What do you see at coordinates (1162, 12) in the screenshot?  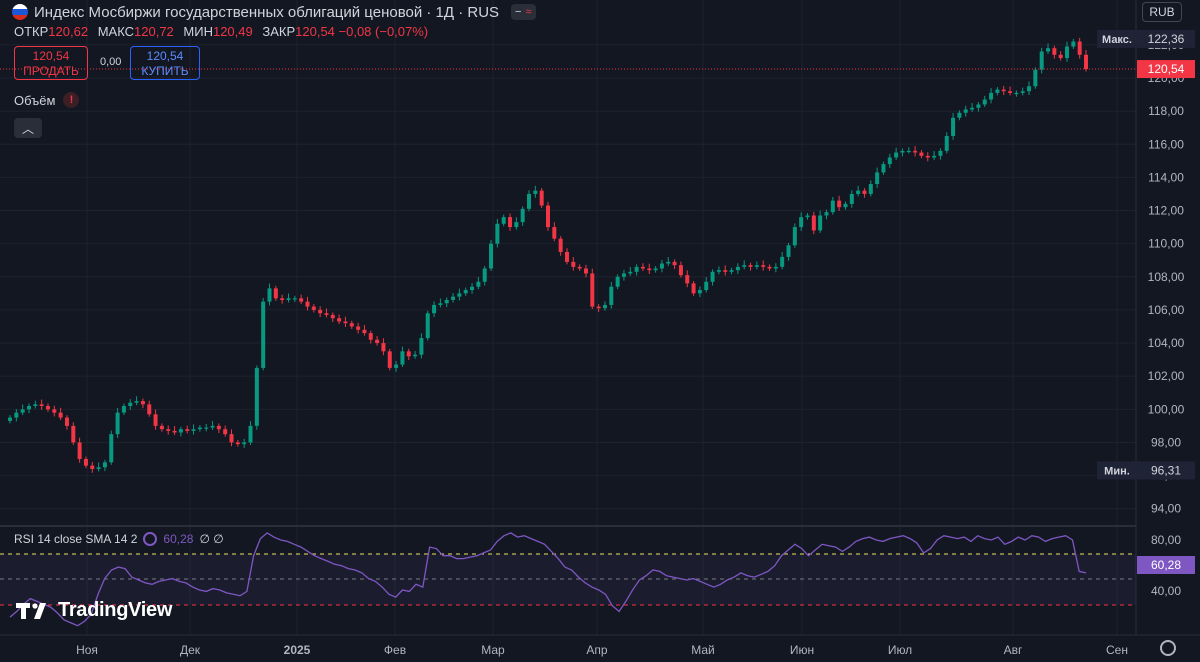 I see `currency-button: RUB` at bounding box center [1162, 12].